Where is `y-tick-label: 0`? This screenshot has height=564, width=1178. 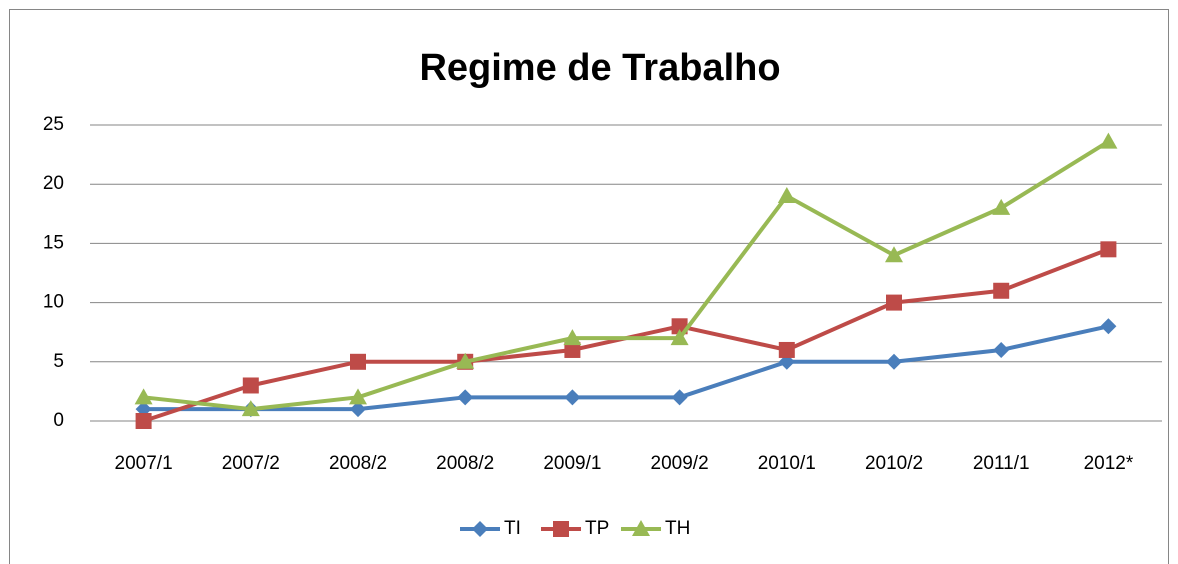 y-tick-label: 0 is located at coordinates (58, 420).